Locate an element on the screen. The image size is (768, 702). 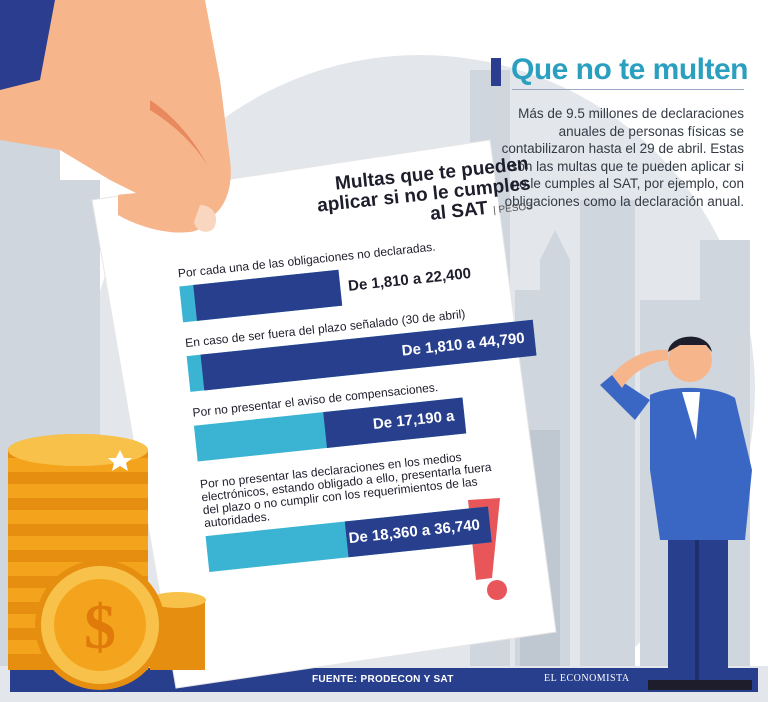
headline-accent-bar is located at coordinates (496, 72).